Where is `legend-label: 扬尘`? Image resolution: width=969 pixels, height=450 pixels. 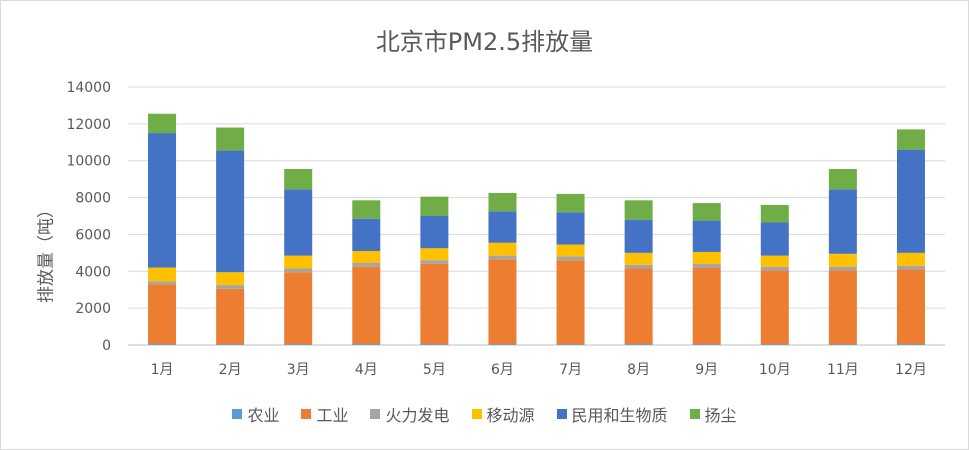
legend-label: 扬尘 is located at coordinates (720, 415).